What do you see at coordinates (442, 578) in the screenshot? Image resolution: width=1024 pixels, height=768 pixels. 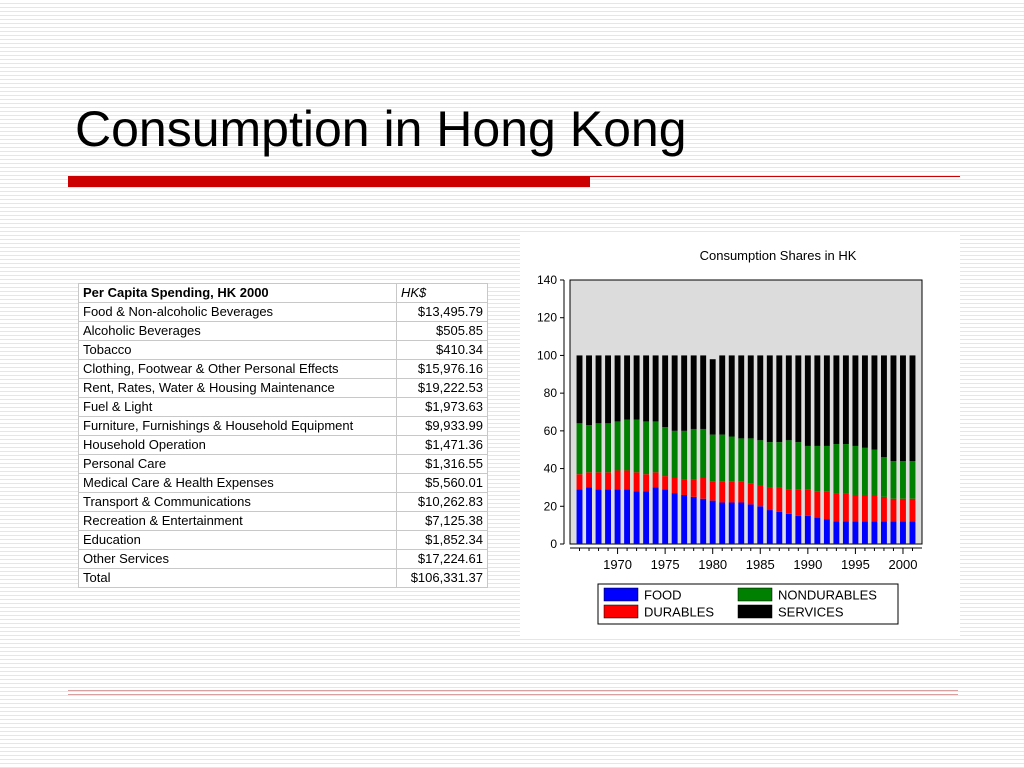 I see `table-cell-amount: $106,331.37` at bounding box center [442, 578].